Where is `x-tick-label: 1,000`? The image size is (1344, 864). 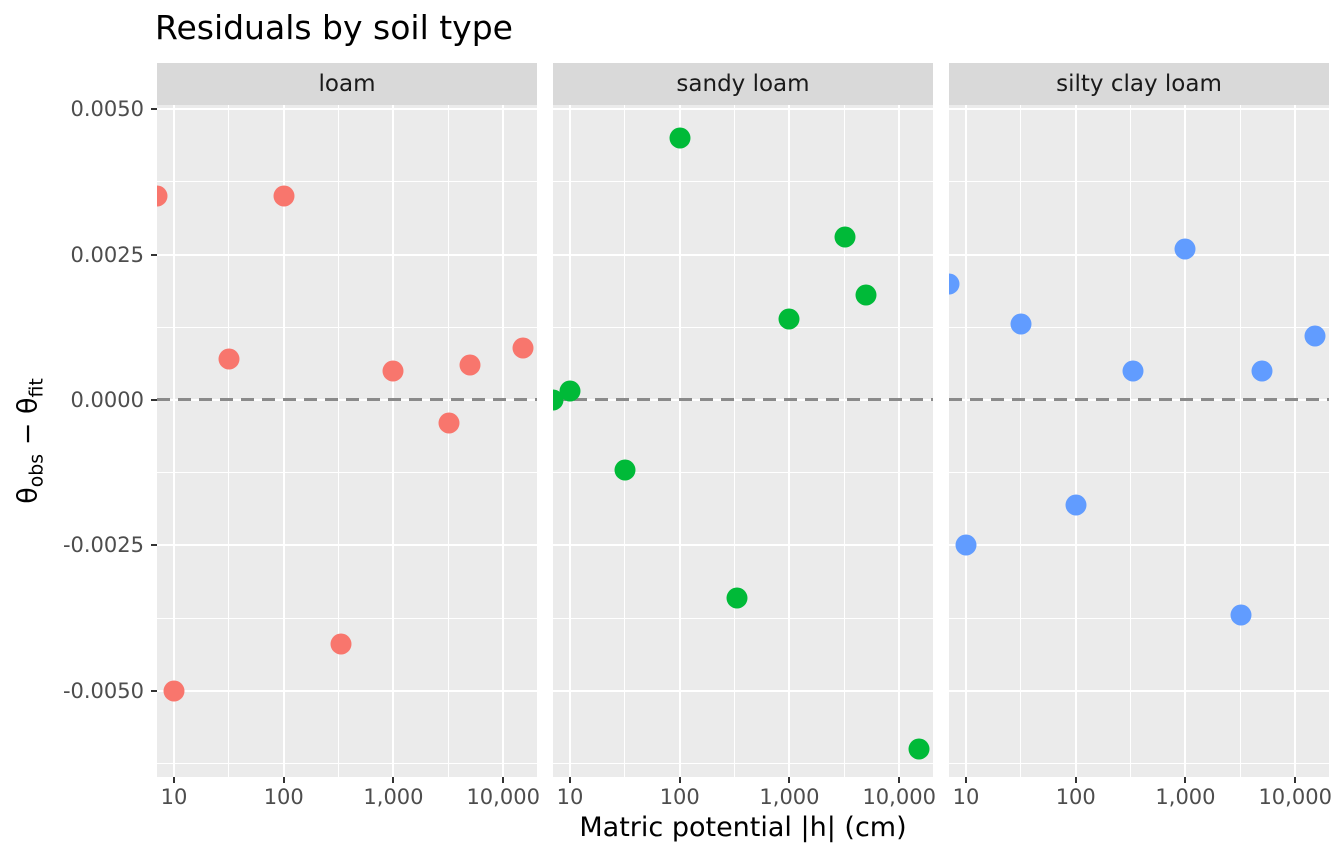 x-tick-label: 1,000 is located at coordinates (789, 797).